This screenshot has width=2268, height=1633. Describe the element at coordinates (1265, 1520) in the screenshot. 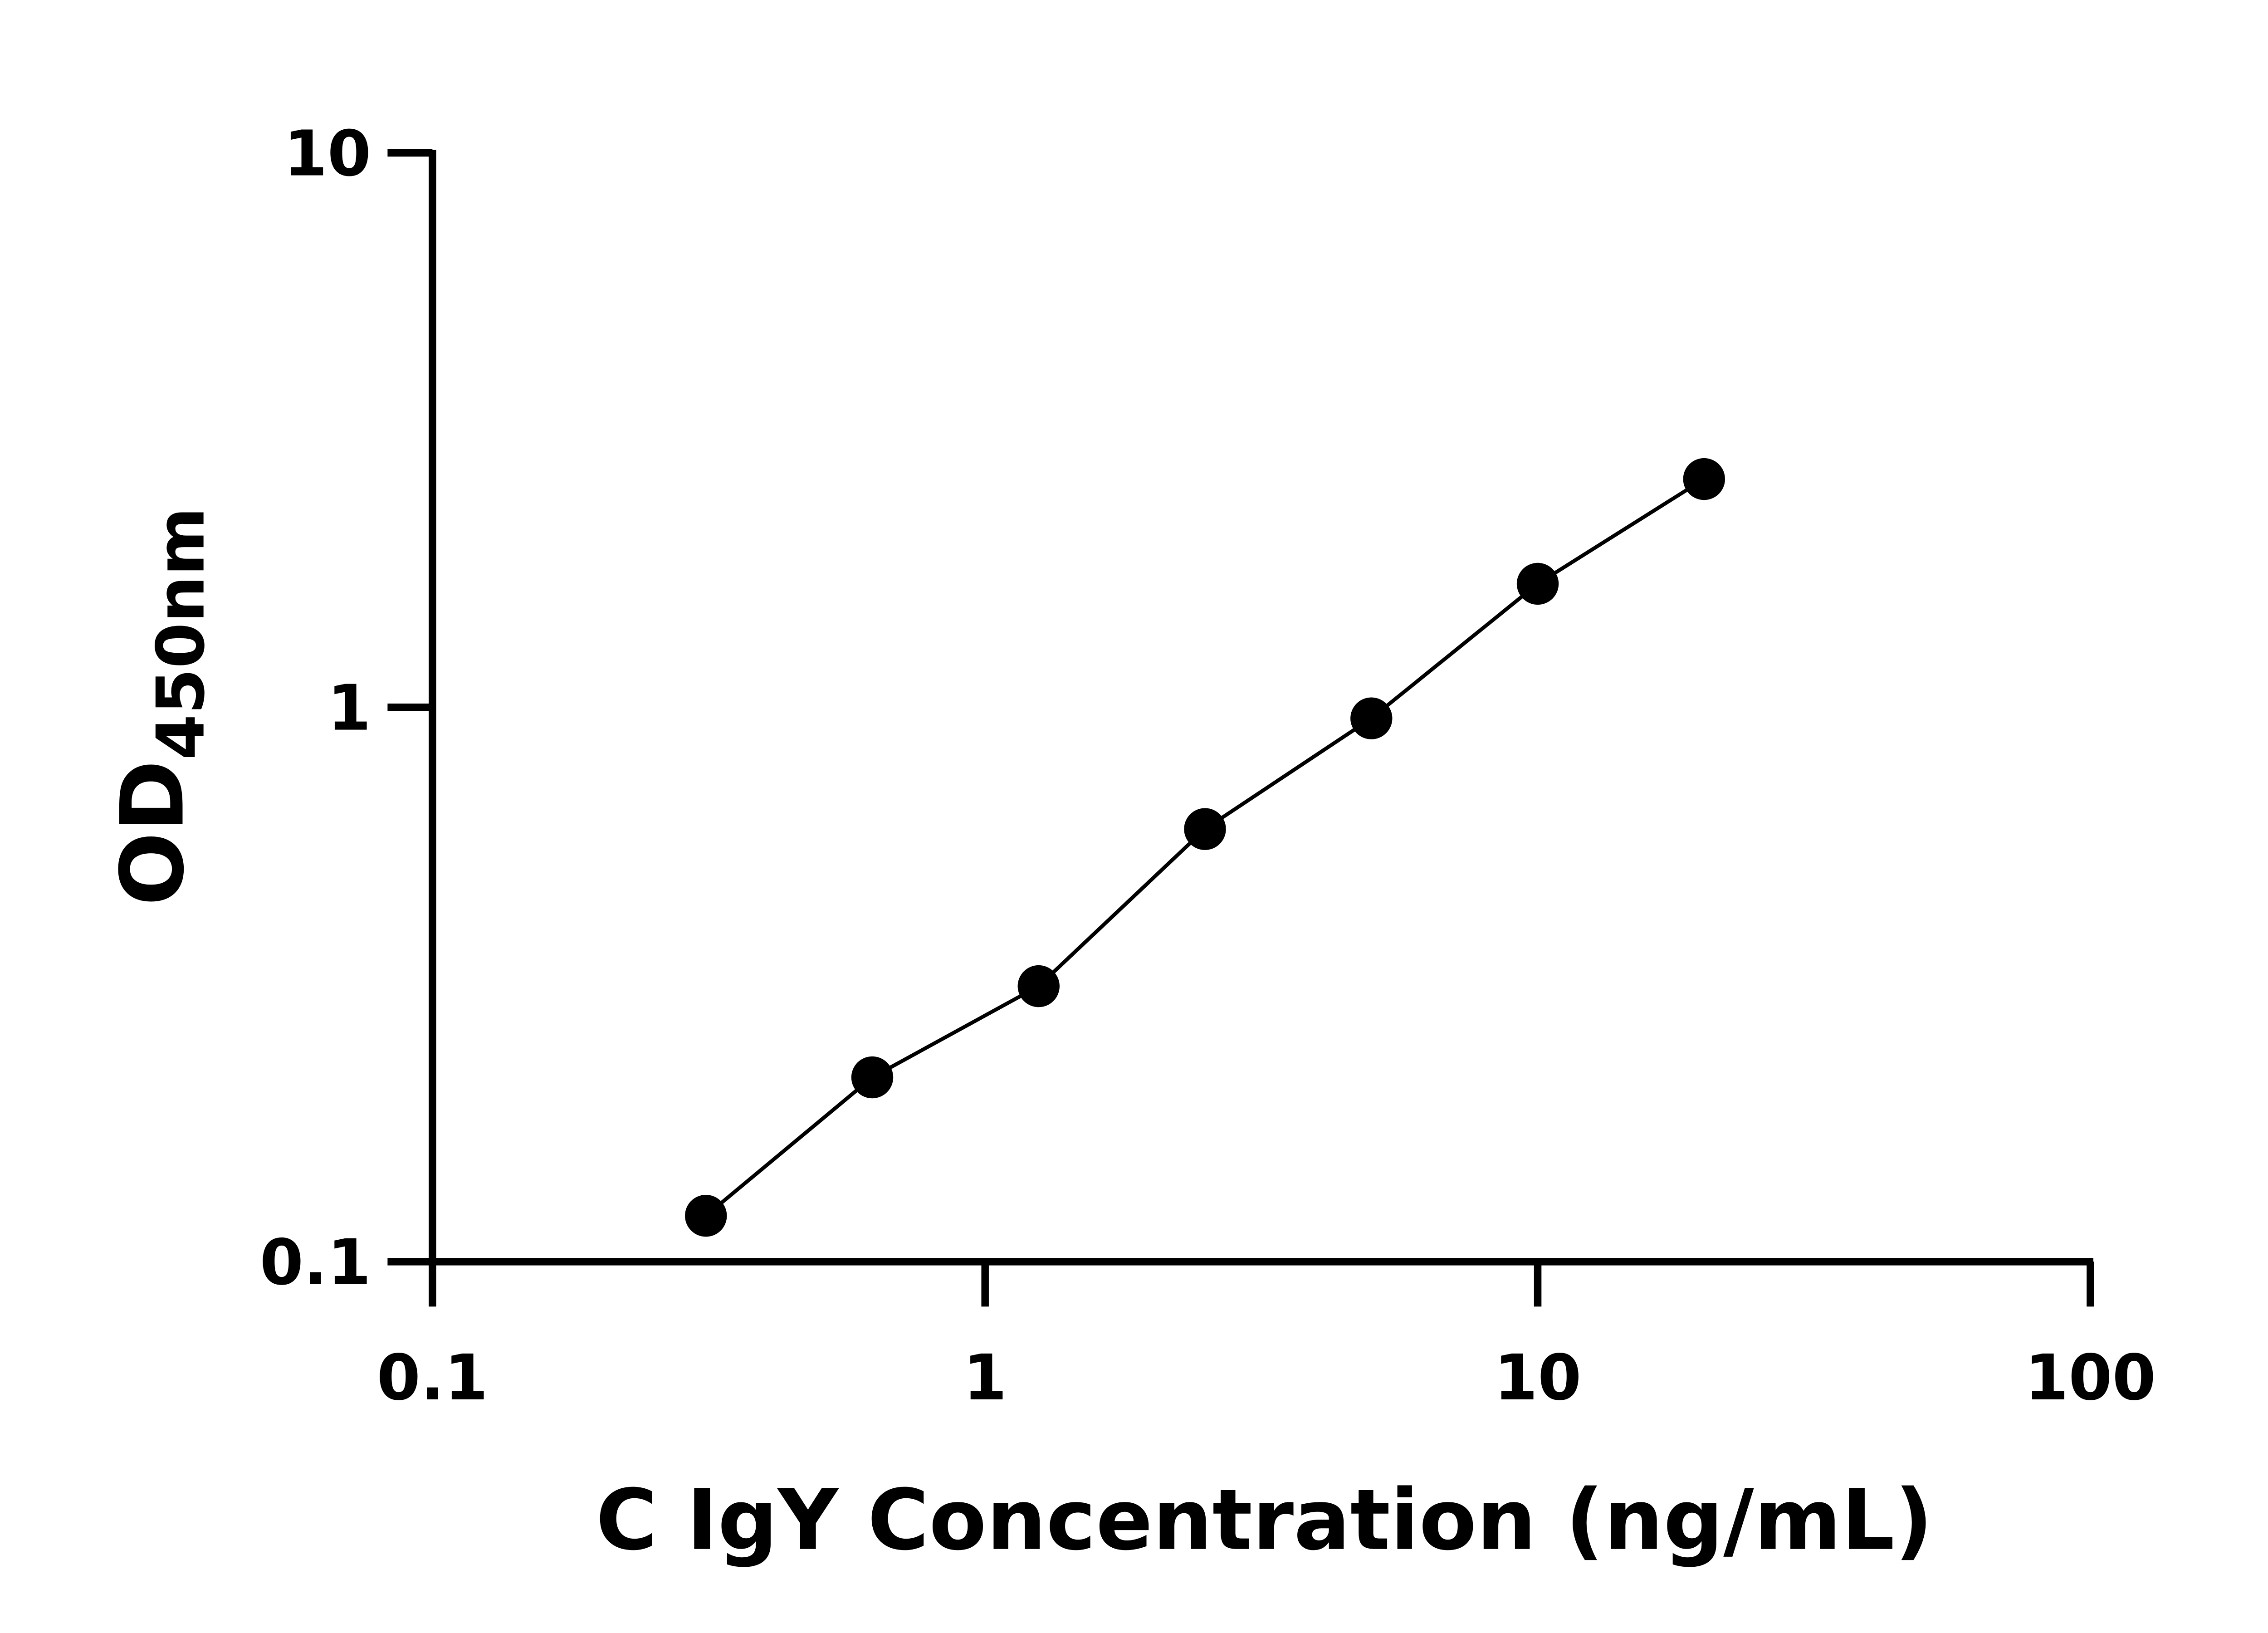

I see `x-axis-label: C IgY Concentration (ng/mL)` at that location.